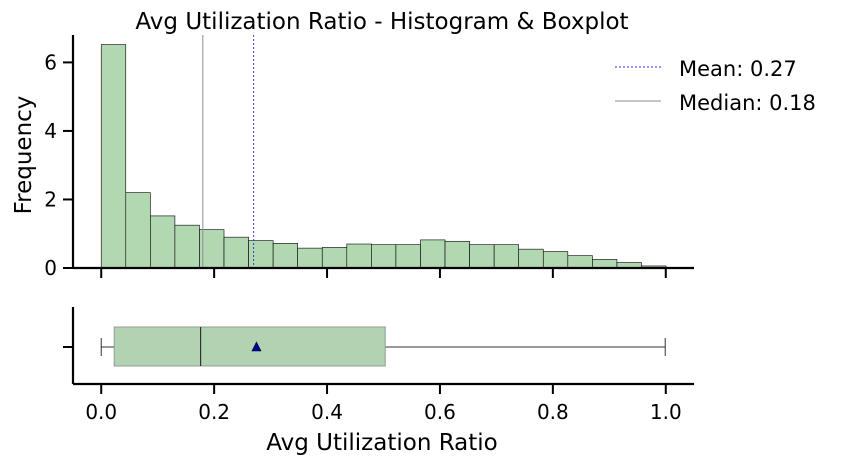 The width and height of the screenshot is (847, 465). I want to click on hist-x-ticks, so click(383, 273).